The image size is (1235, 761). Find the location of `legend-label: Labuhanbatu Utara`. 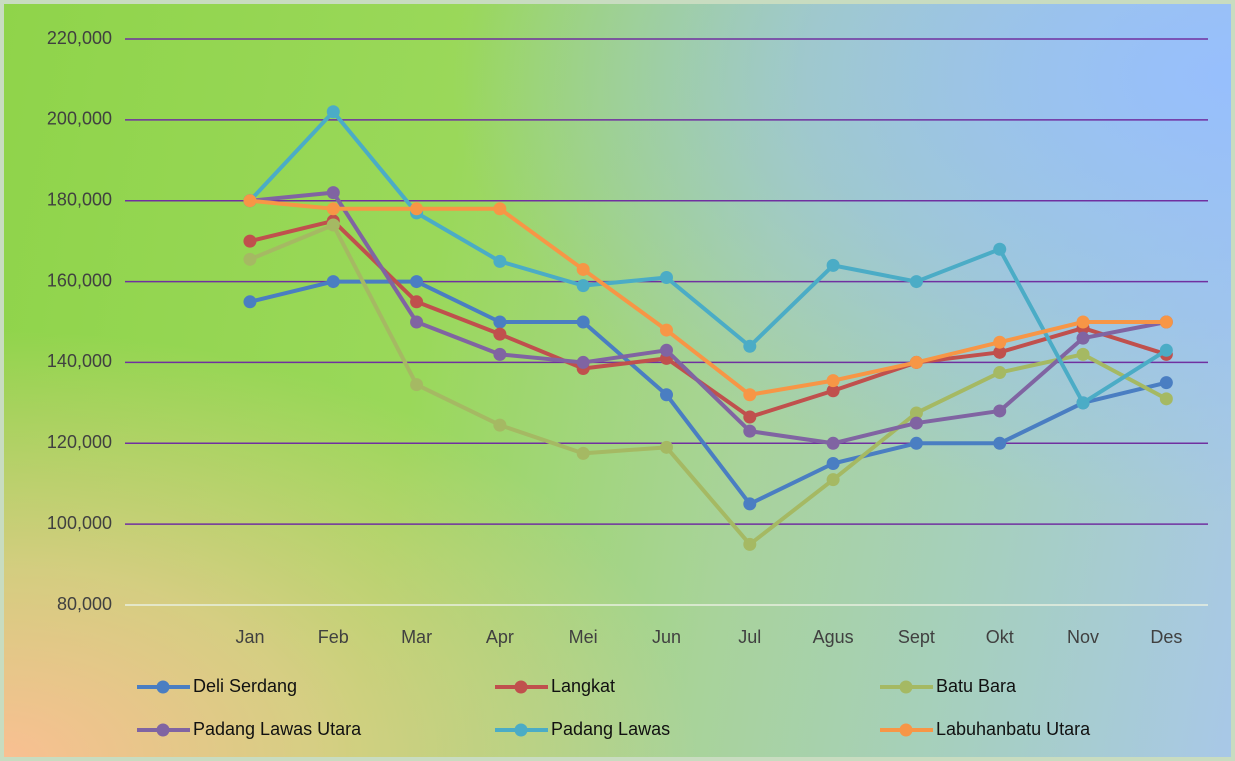

legend-label: Labuhanbatu Utara is located at coordinates (1013, 729).